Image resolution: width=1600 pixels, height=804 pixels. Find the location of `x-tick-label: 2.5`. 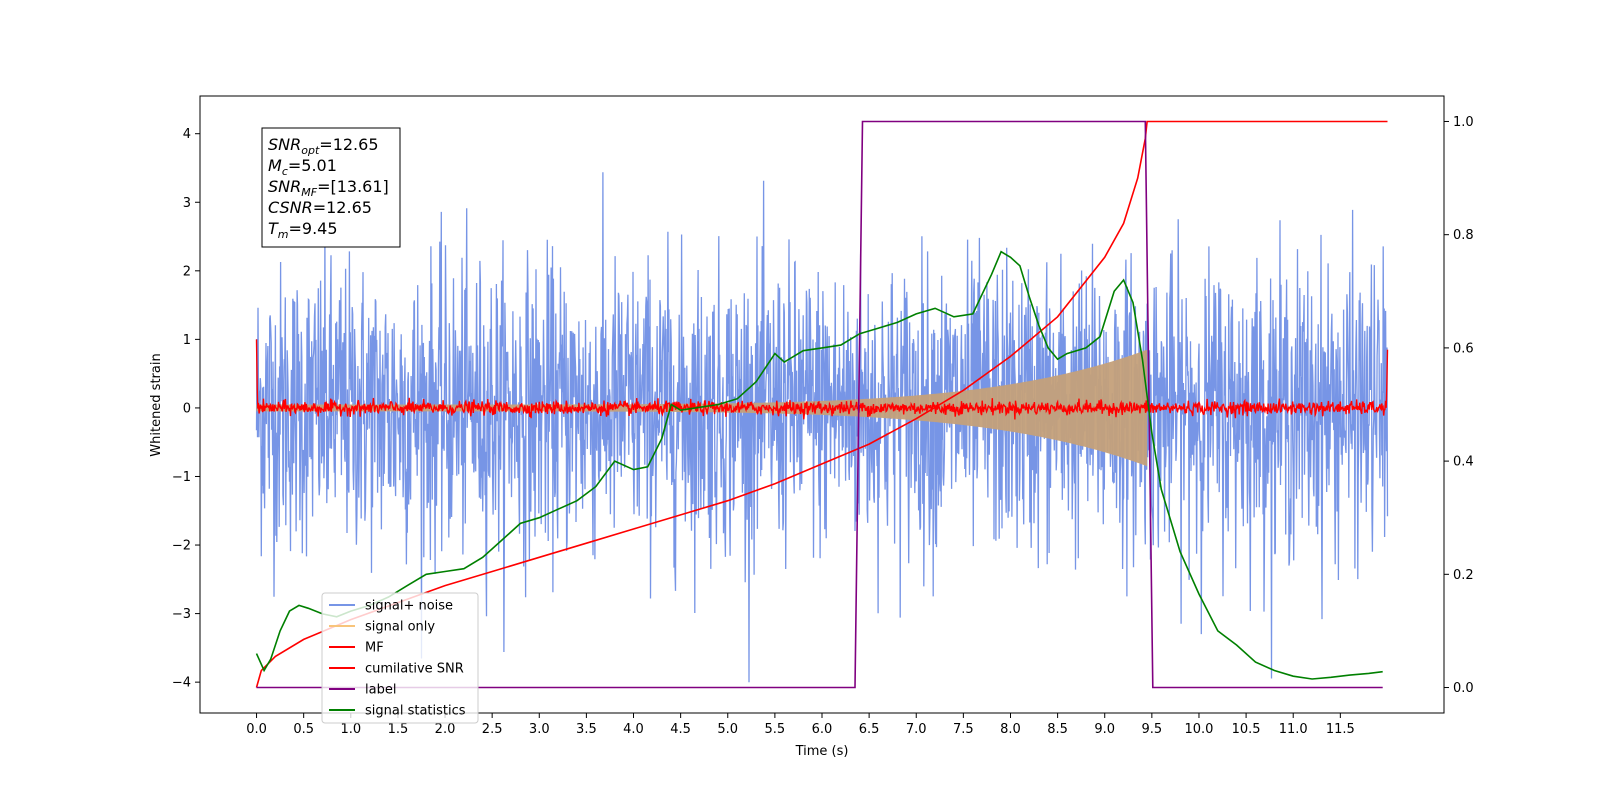

x-tick-label: 2.5 is located at coordinates (492, 729).